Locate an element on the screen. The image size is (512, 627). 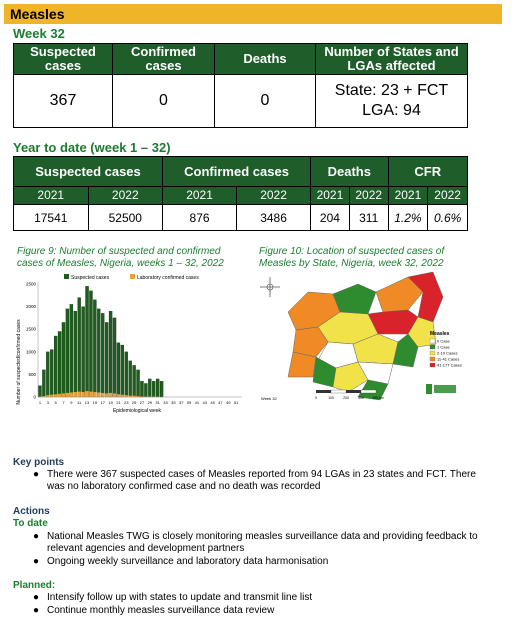
x-tick-label: 15 is located at coordinates (95, 402).